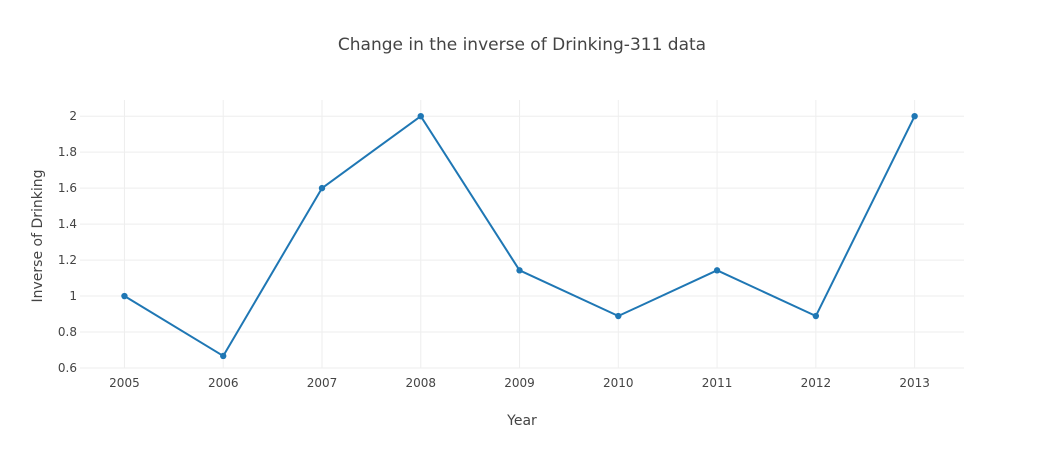 This screenshot has height=457, width=1044. What do you see at coordinates (914, 383) in the screenshot?
I see `x-tick-label: 2013` at bounding box center [914, 383].